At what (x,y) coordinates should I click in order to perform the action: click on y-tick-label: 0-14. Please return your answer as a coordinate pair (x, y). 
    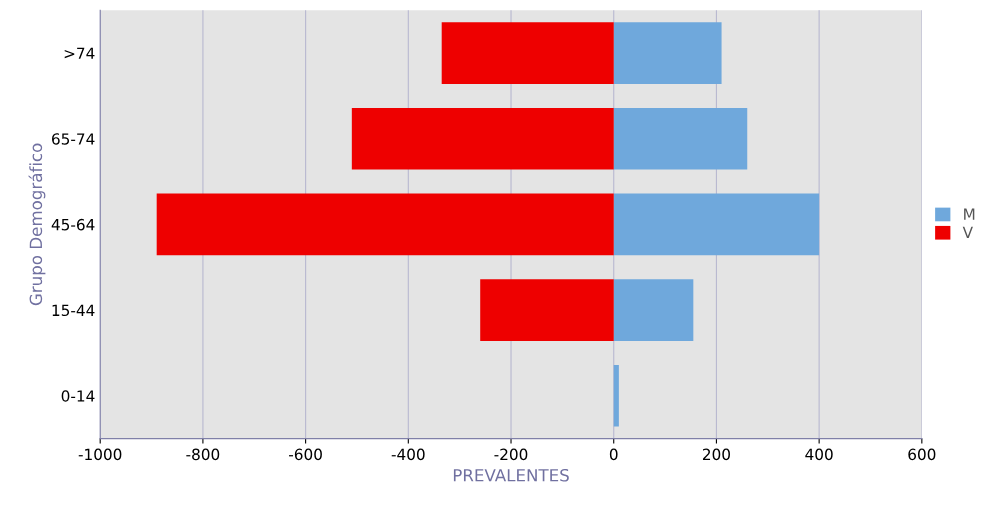
    Looking at the image, I should click on (78, 396).